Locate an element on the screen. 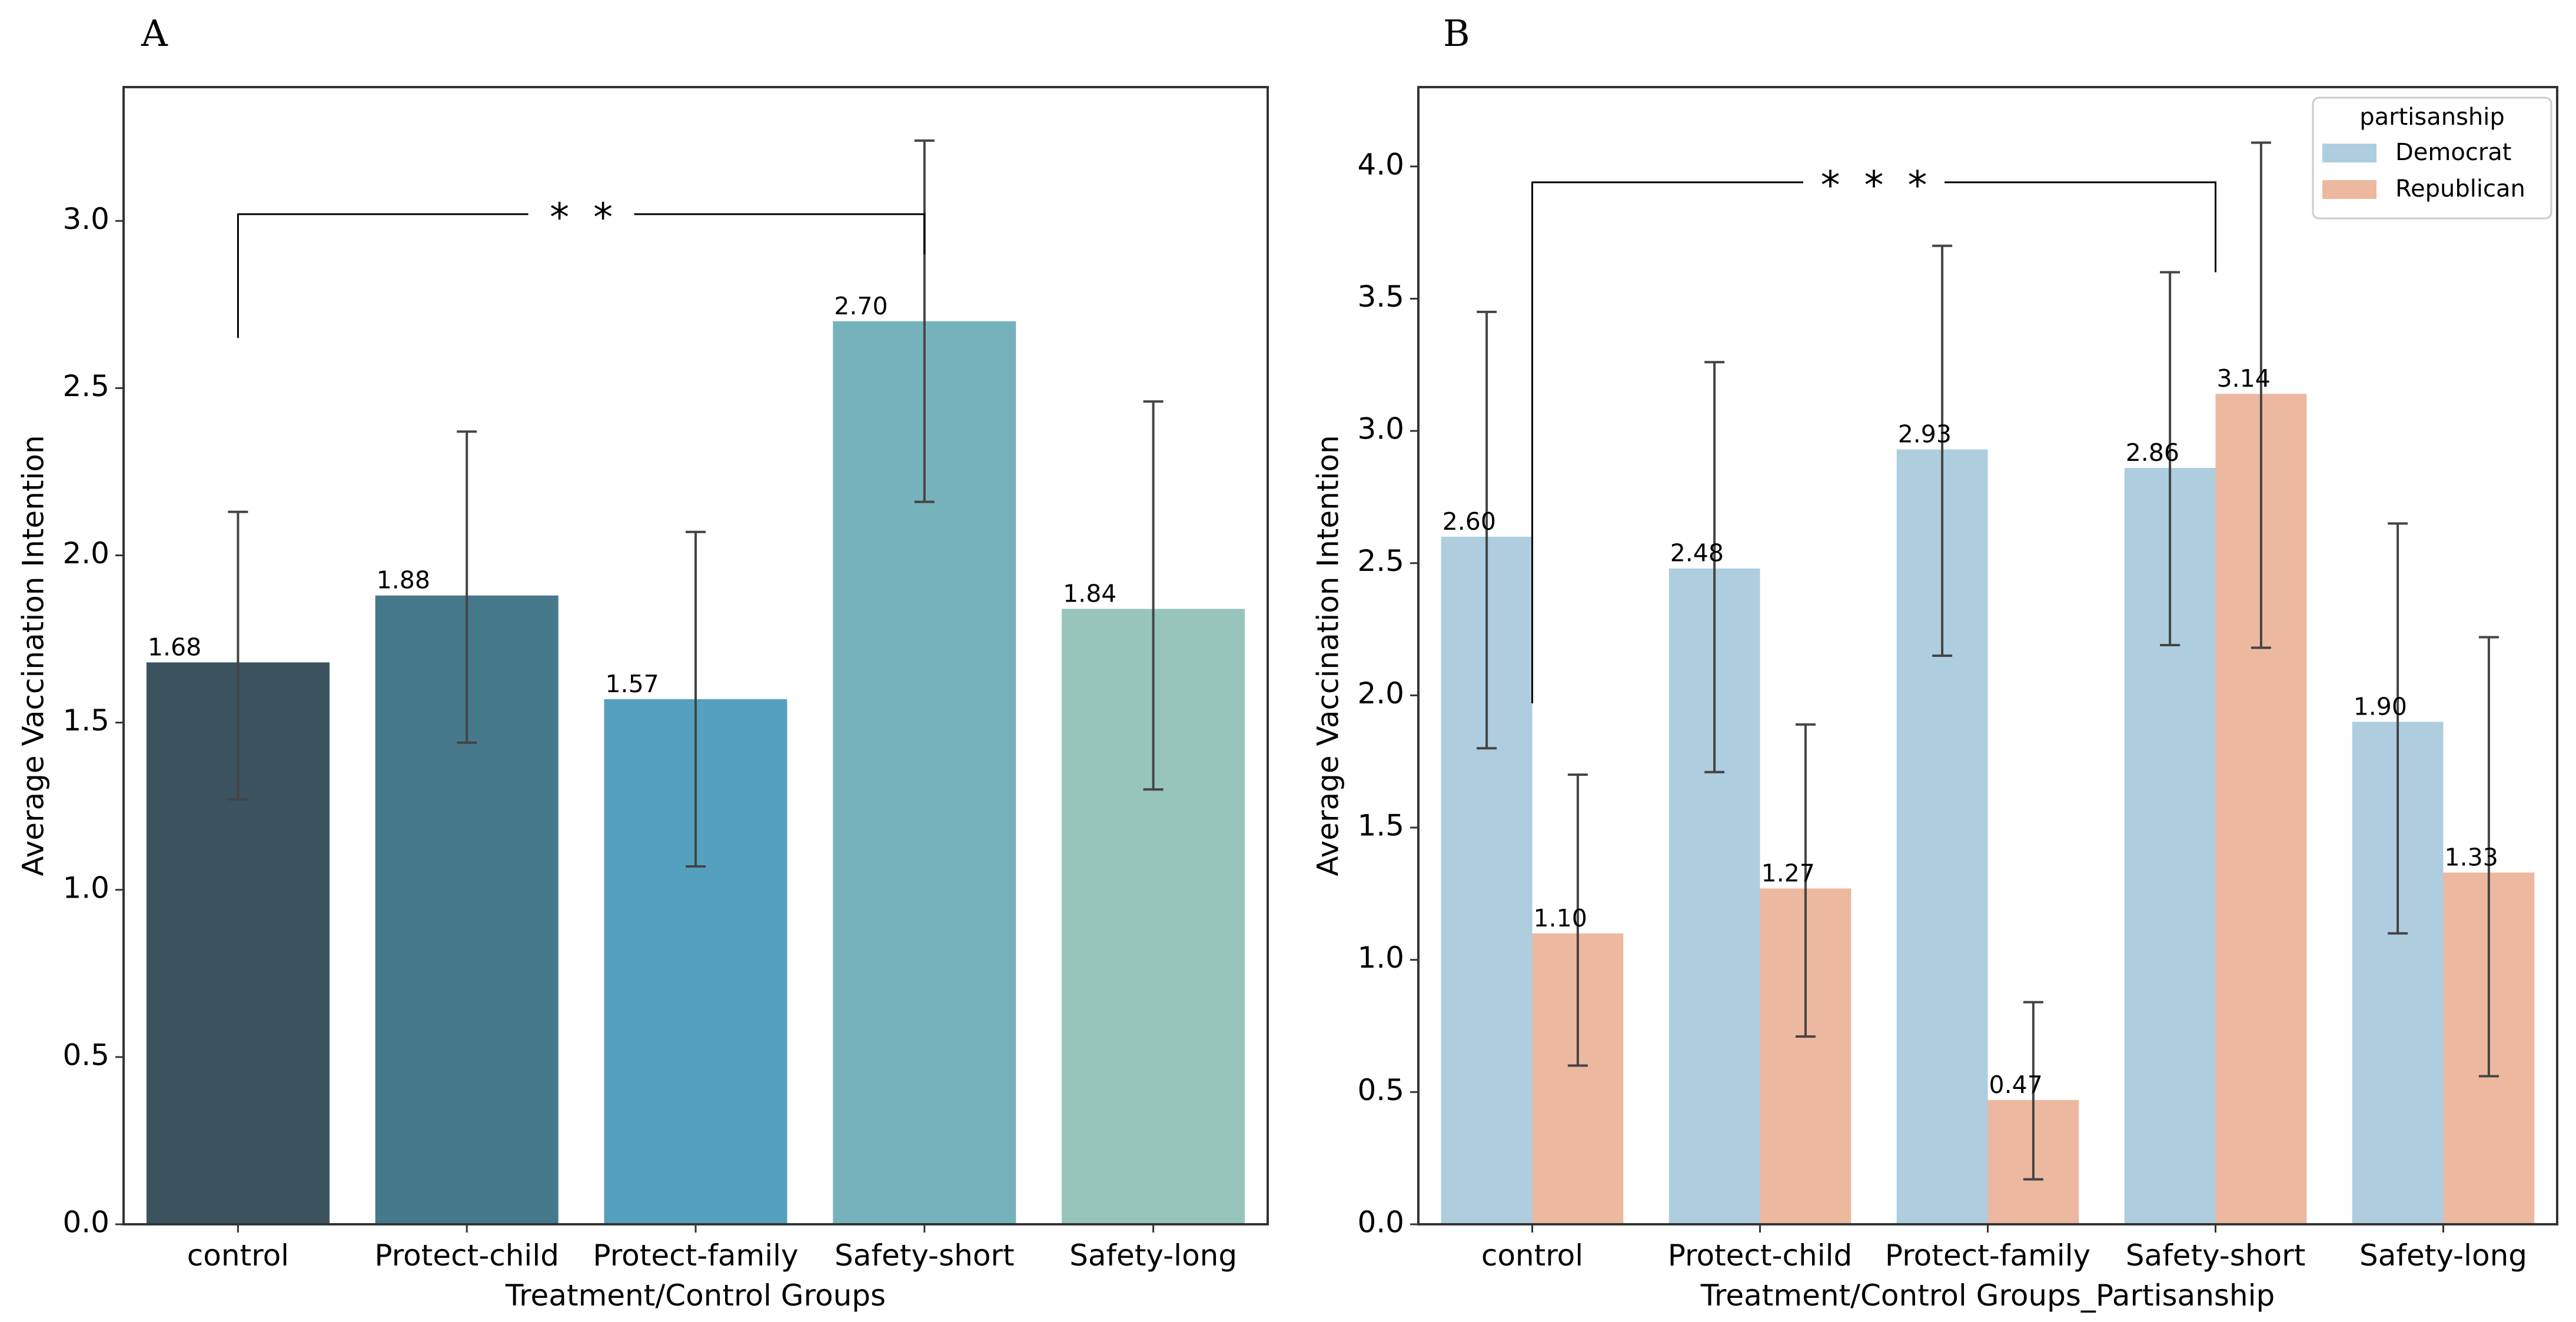 Image resolution: width=2576 pixels, height=1322 pixels. republican-safety-long-value-label: 1.33 is located at coordinates (2471, 857).